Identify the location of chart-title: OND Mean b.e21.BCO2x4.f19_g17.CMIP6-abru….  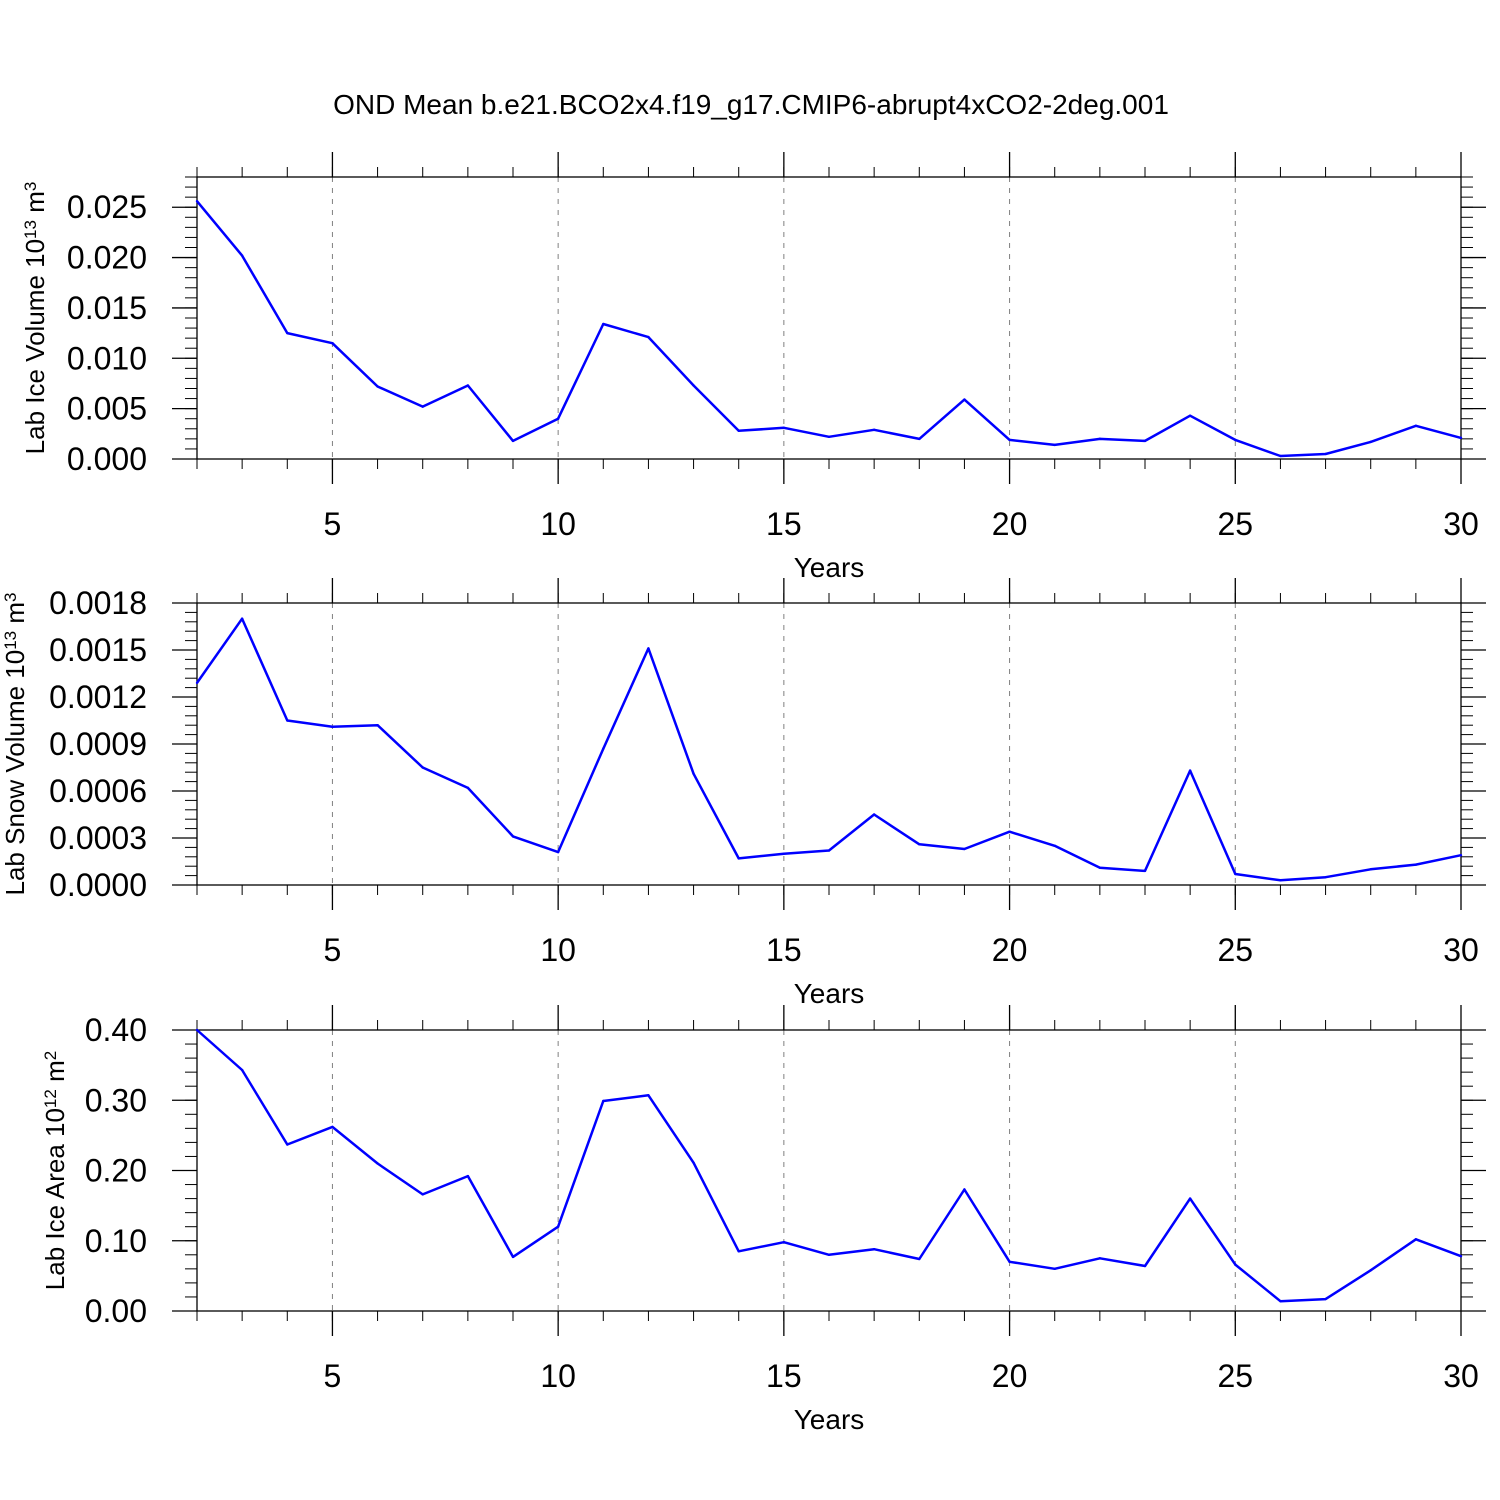
(751, 104).